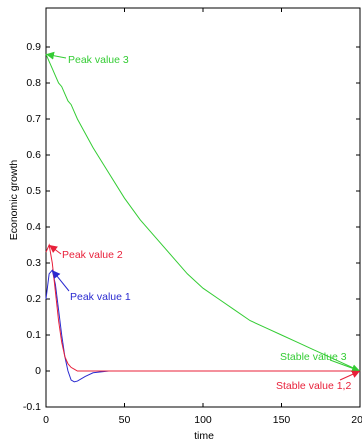  What do you see at coordinates (98, 60) in the screenshot?
I see `annotation: Peak value 3` at bounding box center [98, 60].